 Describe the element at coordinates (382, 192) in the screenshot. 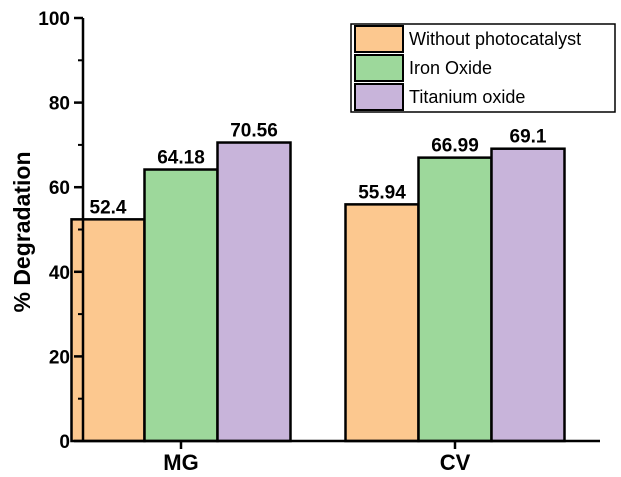

I see `data-label-cv-0: 55.94` at that location.